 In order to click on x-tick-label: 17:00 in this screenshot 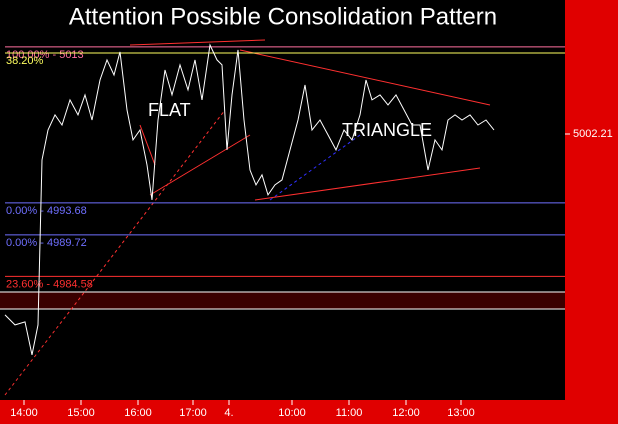, I will do `click(193, 413)`.